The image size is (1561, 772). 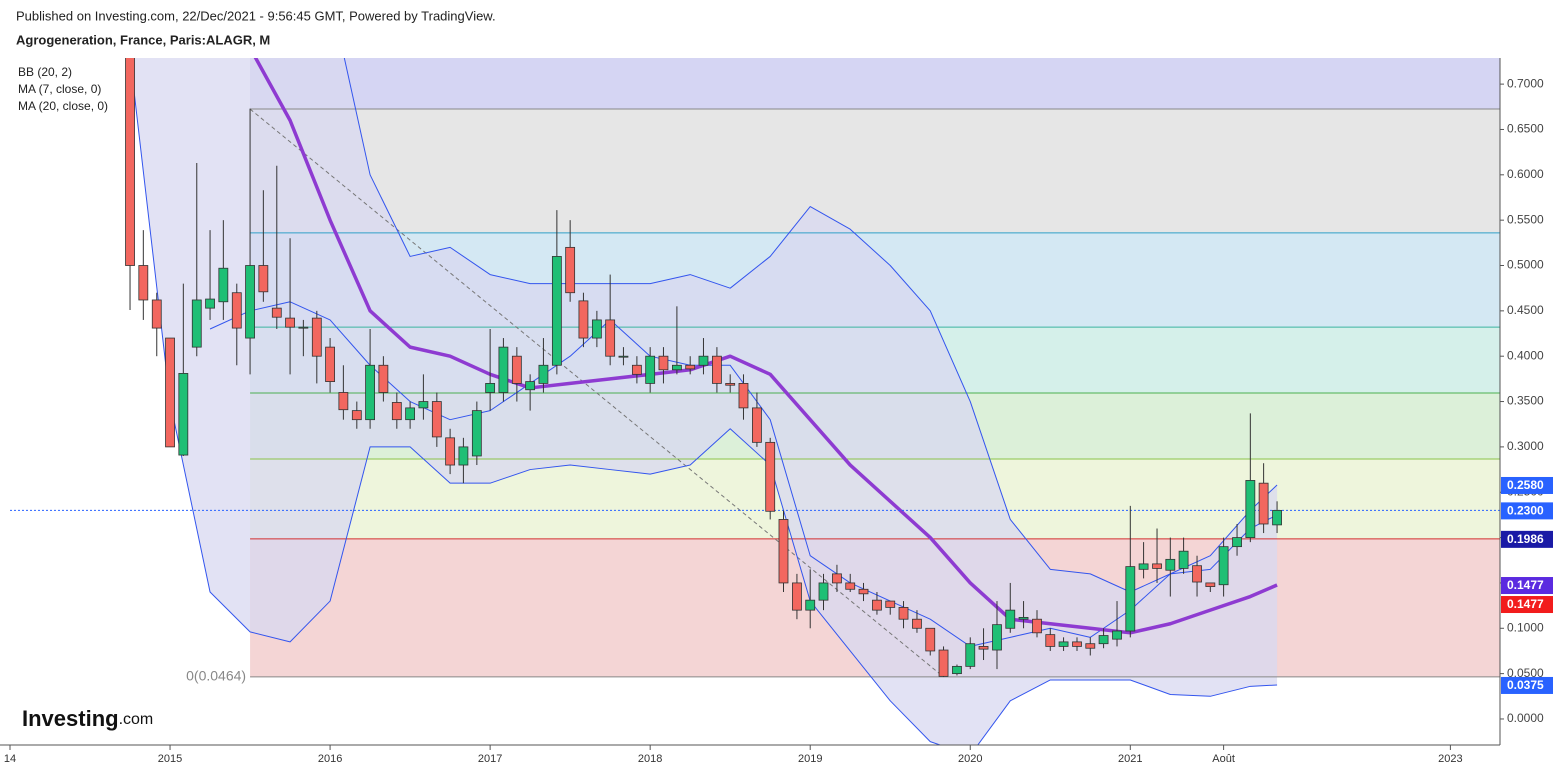 What do you see at coordinates (10, 759) in the screenshot?
I see `x-tick-label: 14` at bounding box center [10, 759].